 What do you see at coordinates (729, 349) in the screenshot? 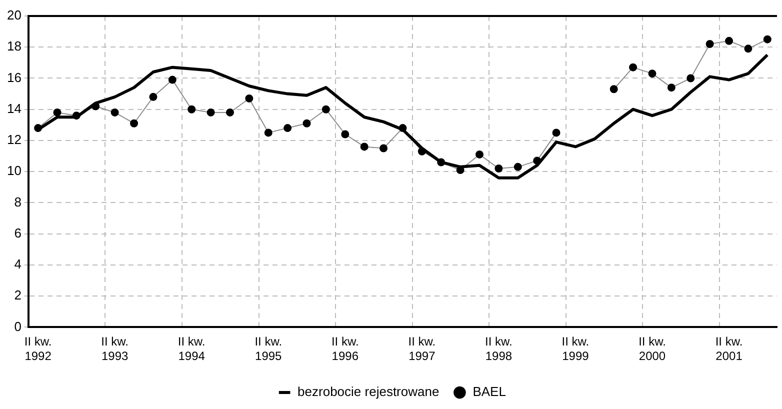
I see `x-tick-label: II kw. 2001` at bounding box center [729, 349].